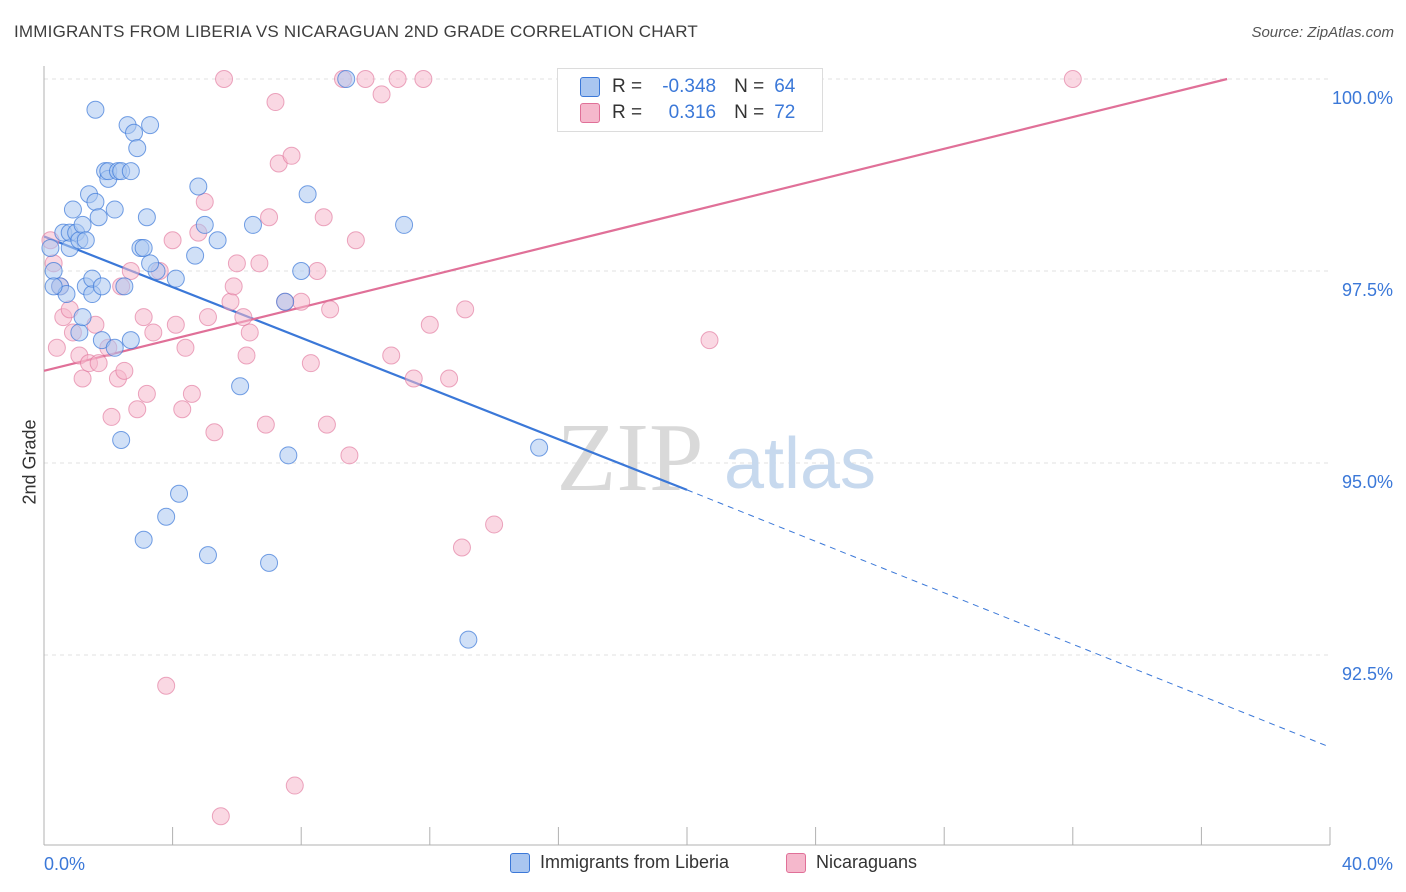  Describe the element at coordinates (800, 464) in the screenshot. I see `watermark-atlas: atlas` at that location.